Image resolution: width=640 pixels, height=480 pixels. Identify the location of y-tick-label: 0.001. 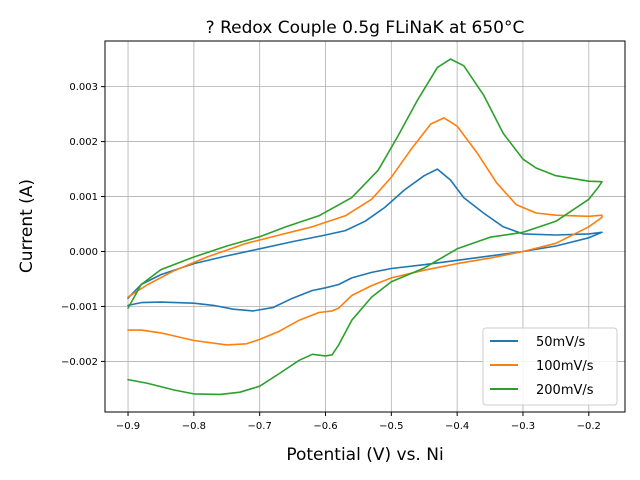
(83, 197).